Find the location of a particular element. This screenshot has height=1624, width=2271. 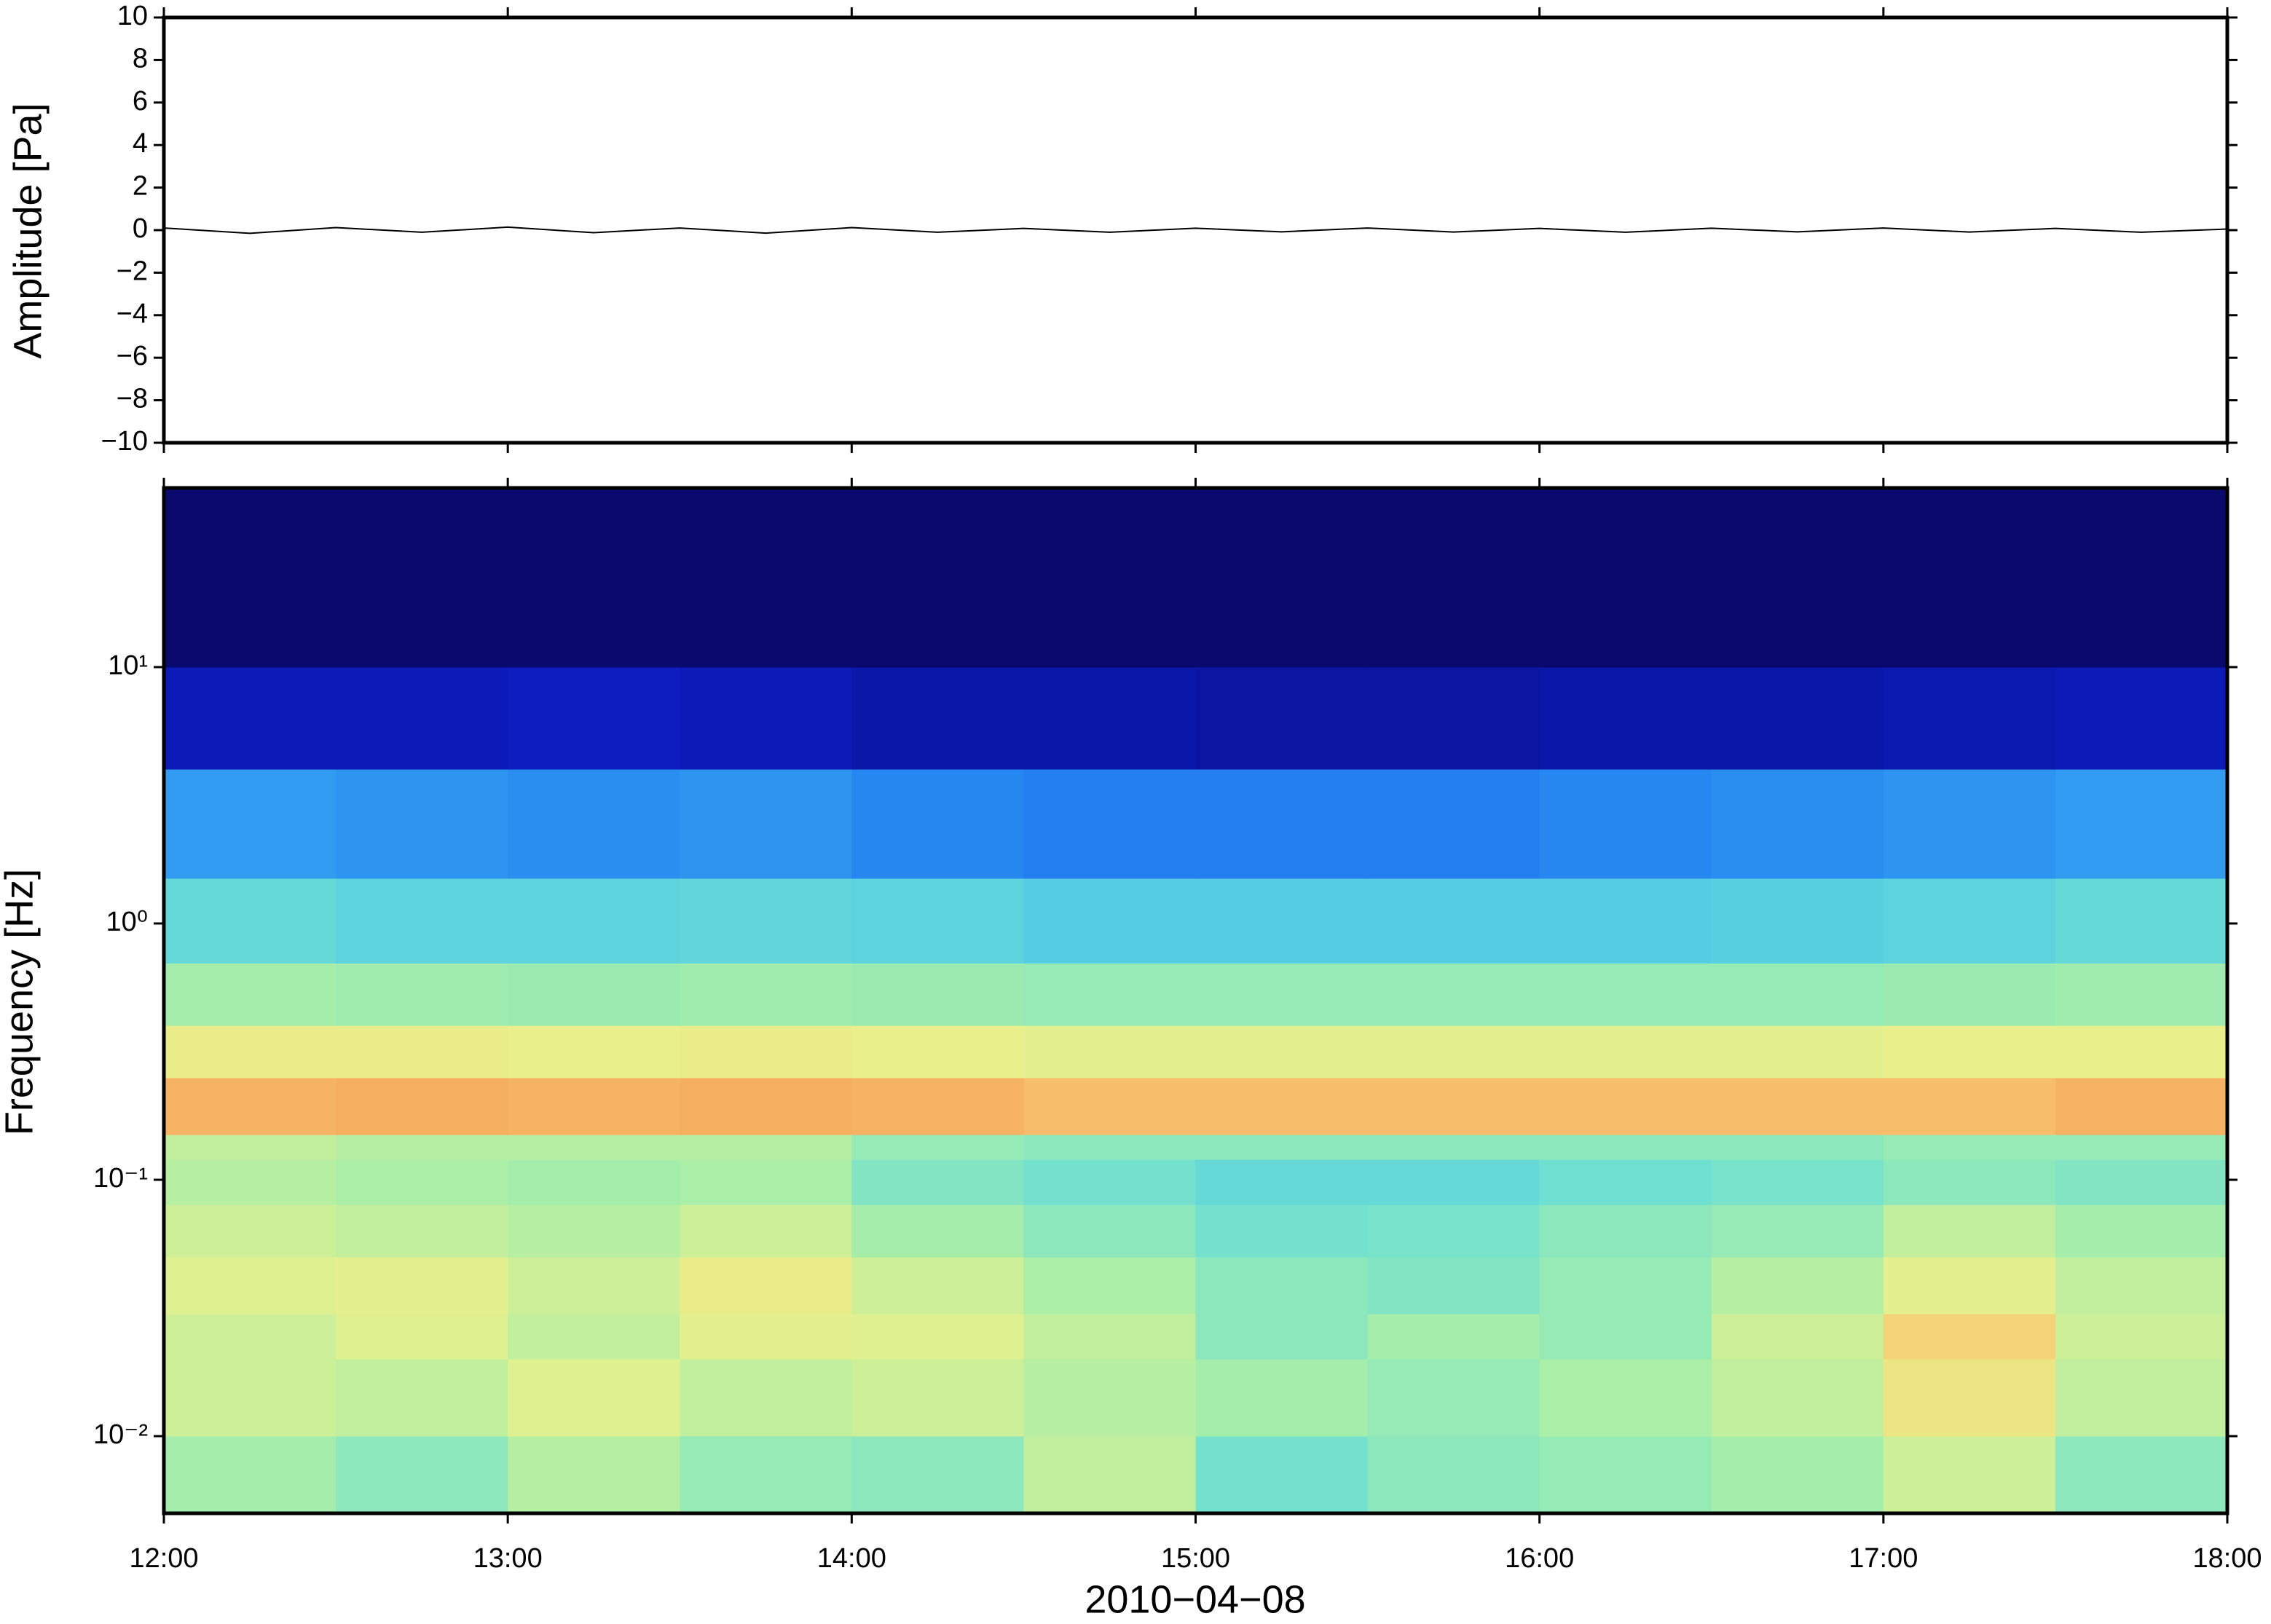

y-tick-label: −6 is located at coordinates (132, 356).